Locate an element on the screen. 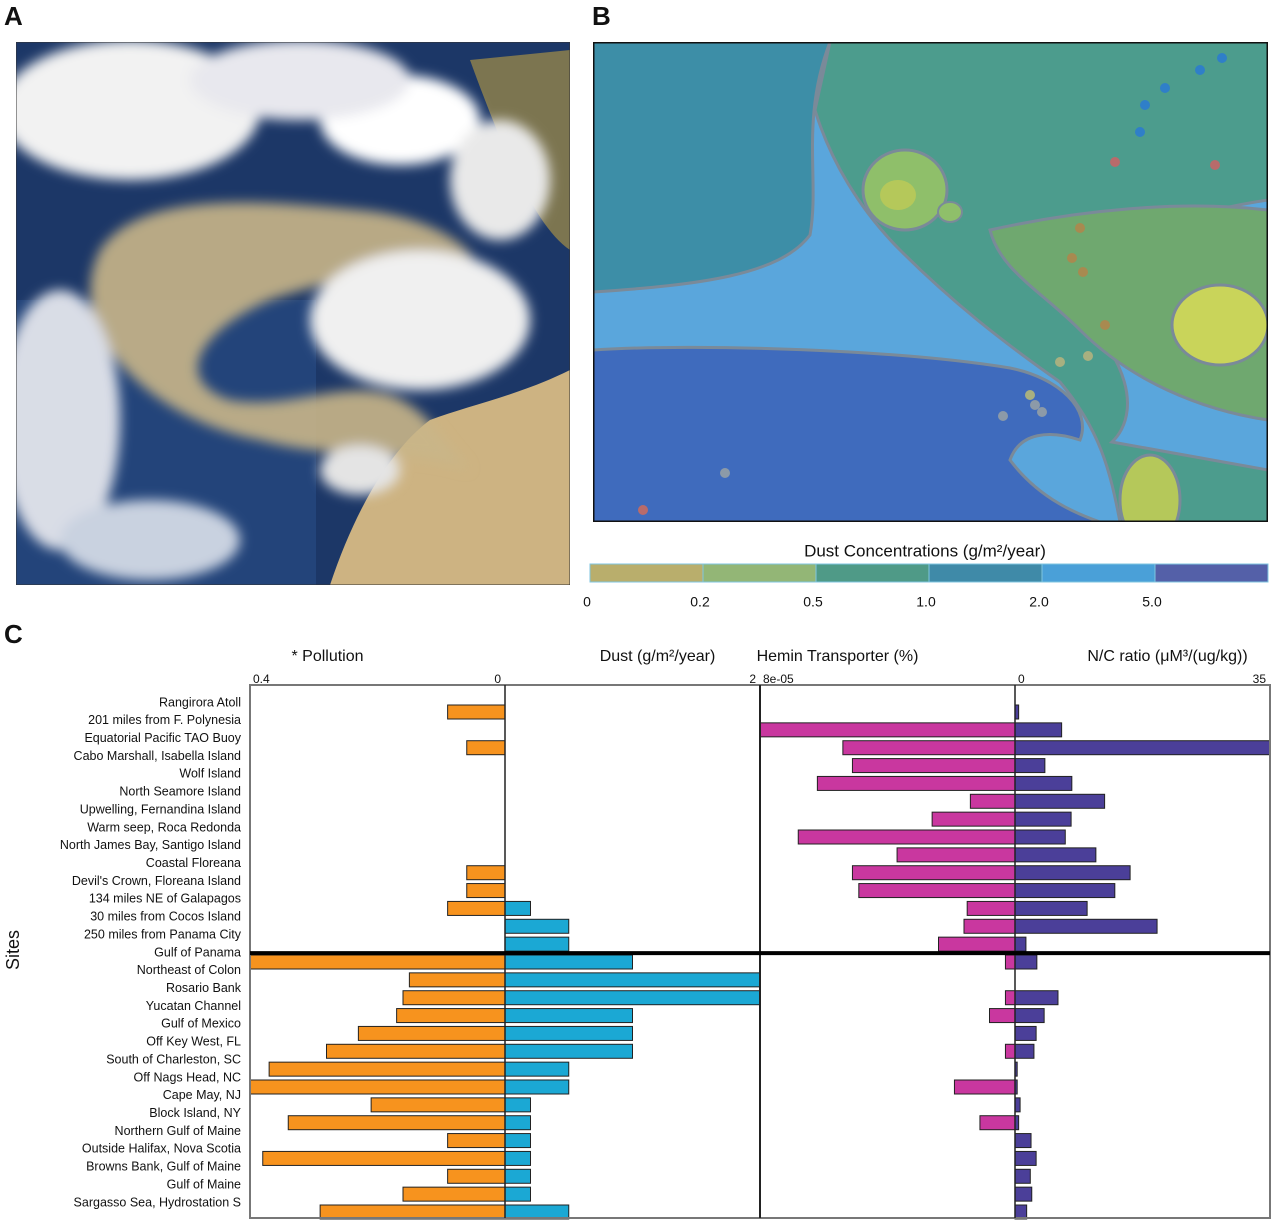 The image size is (1280, 1230). category-label: Off Nags Head, NC is located at coordinates (187, 1077).